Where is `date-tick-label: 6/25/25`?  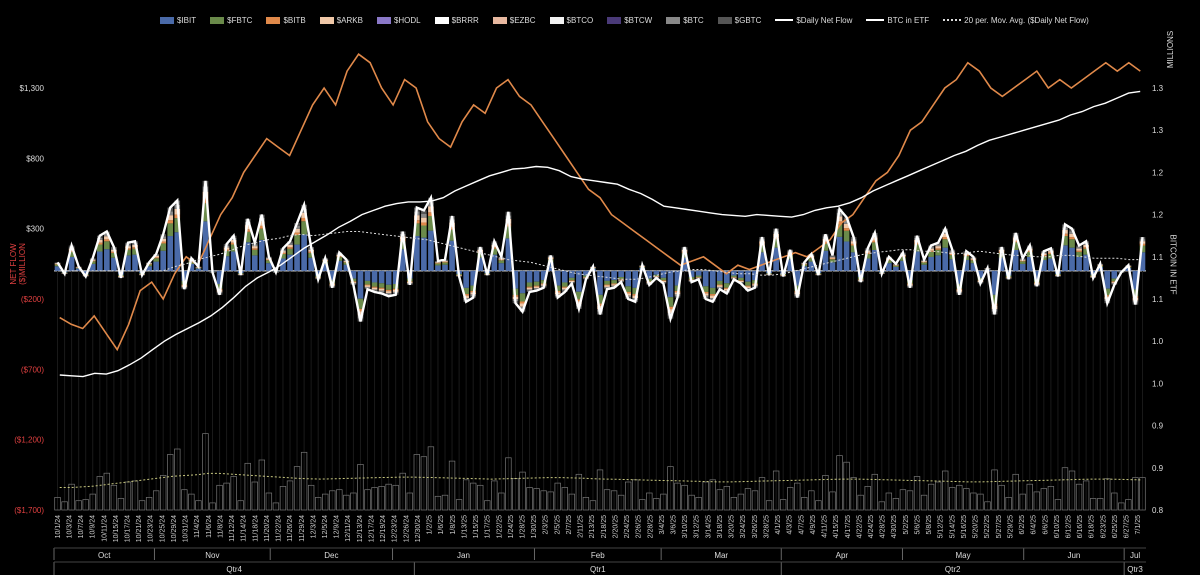
date-tick-label: 6/25/25 is located at coordinates (1115, 526).